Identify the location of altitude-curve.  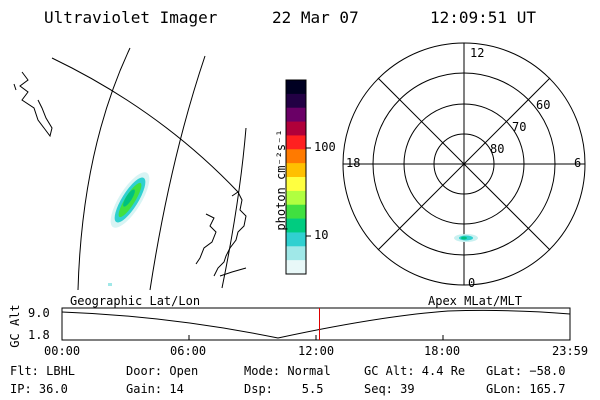
(316, 324).